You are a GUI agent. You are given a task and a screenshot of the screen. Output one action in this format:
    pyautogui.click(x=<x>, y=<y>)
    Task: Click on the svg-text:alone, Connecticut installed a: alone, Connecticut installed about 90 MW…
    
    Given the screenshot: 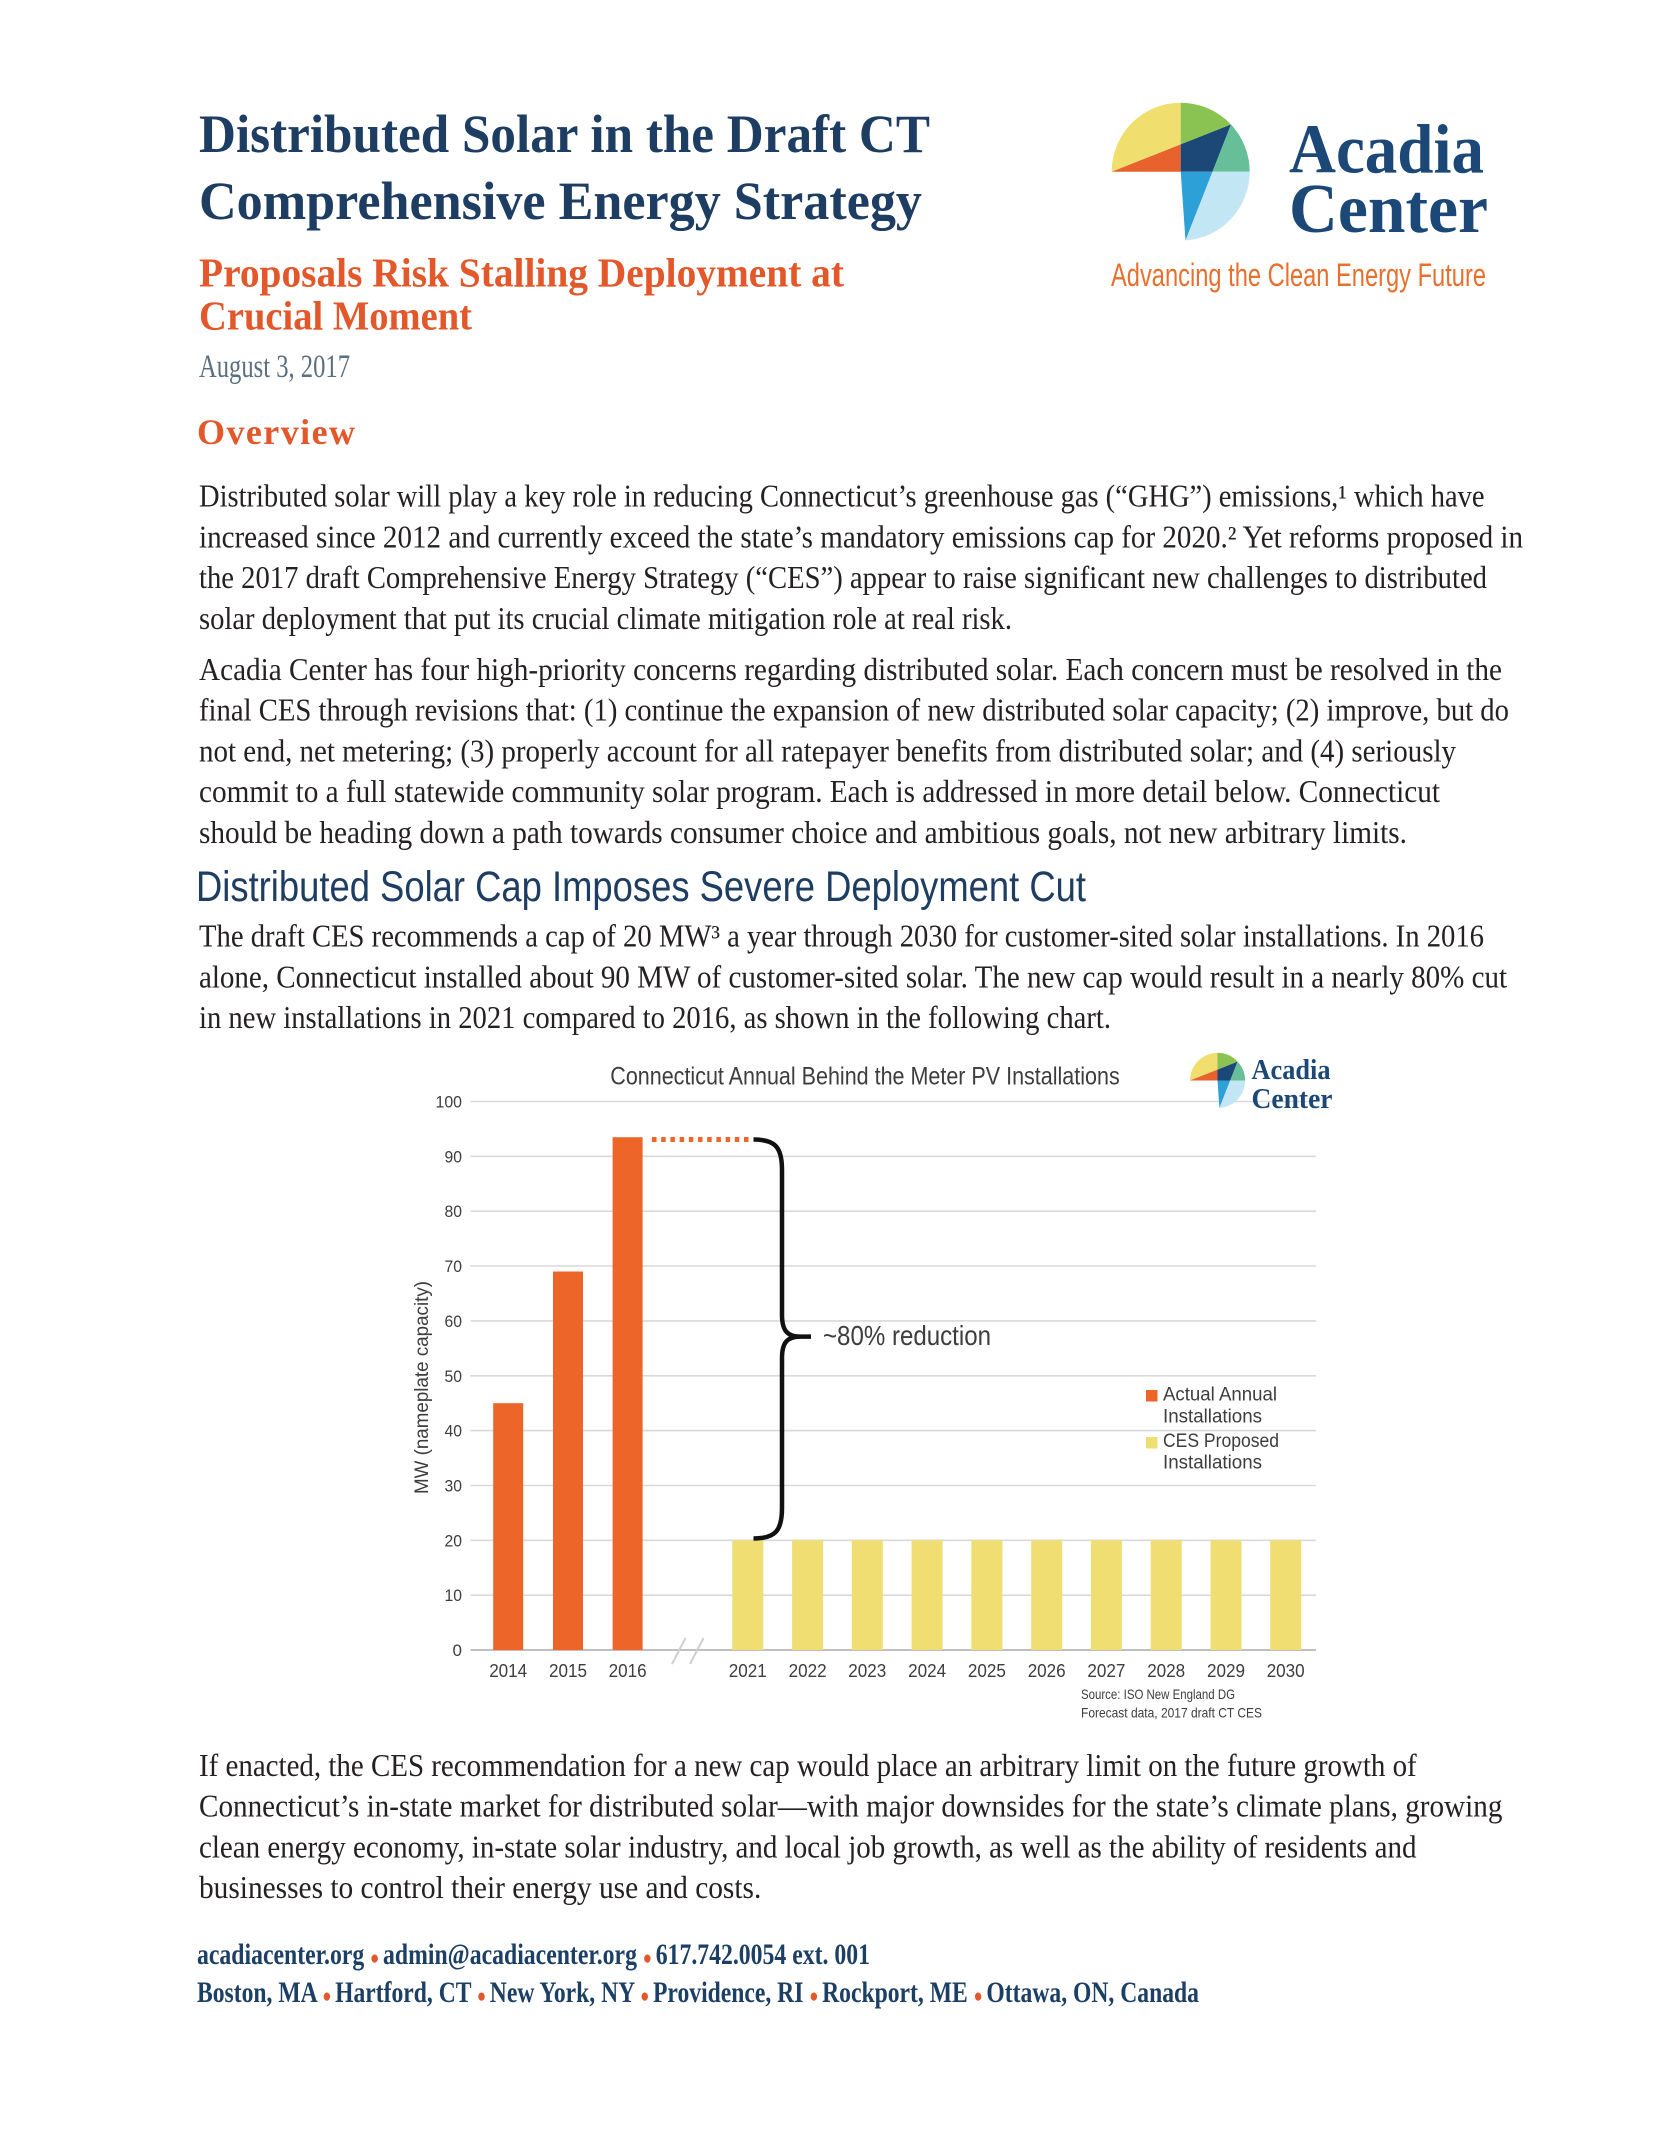 What is the action you would take?
    pyautogui.click(x=853, y=976)
    